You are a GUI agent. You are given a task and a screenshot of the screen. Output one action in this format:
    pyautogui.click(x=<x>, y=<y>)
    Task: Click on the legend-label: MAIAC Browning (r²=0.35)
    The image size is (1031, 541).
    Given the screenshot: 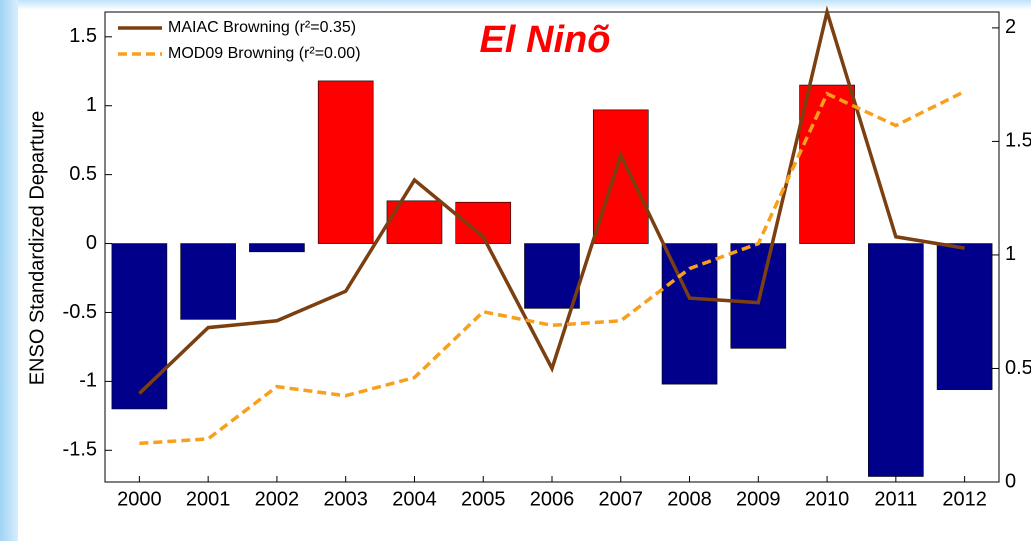 What is the action you would take?
    pyautogui.click(x=262, y=27)
    